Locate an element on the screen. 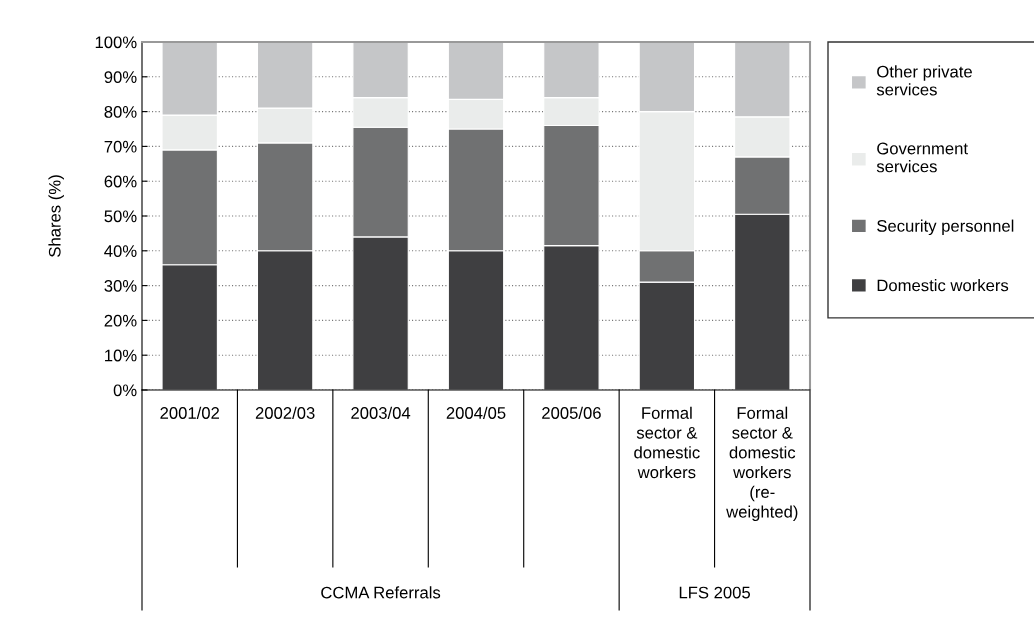  y-tick-label: 0% is located at coordinates (125, 390).